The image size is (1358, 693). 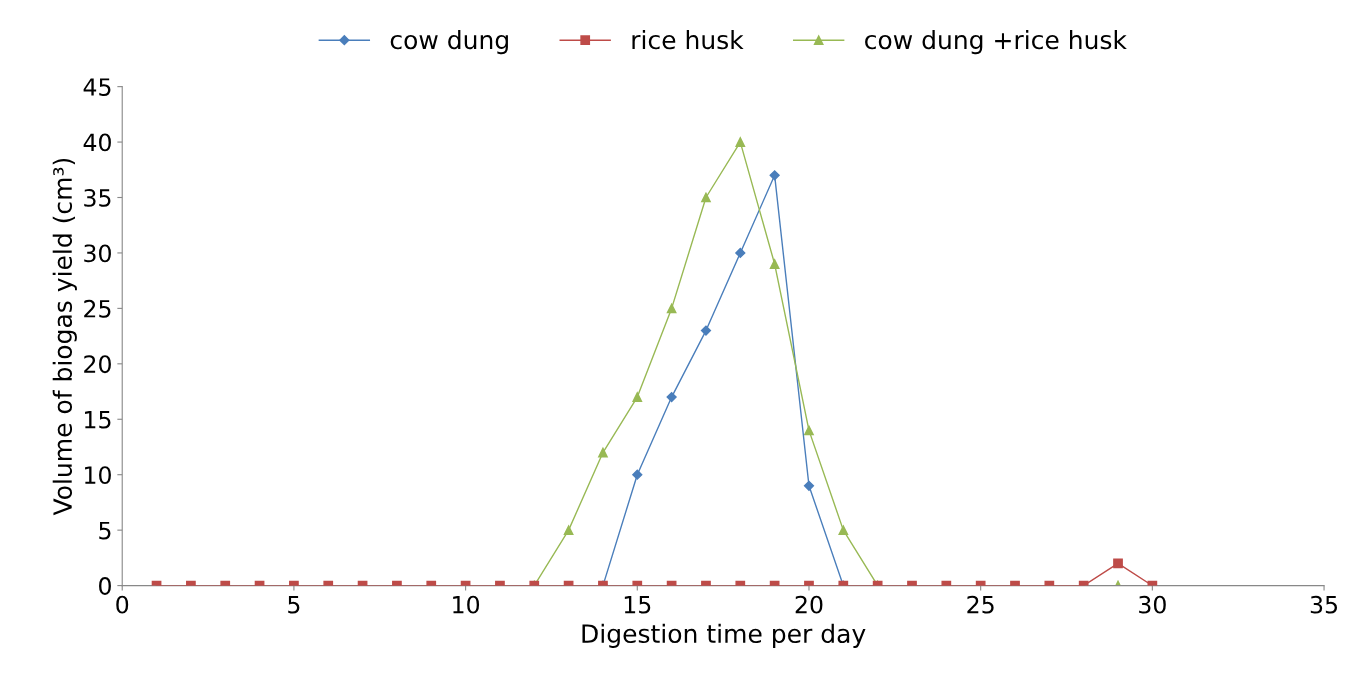 What do you see at coordinates (97, 308) in the screenshot?
I see `y-tick-label: 25` at bounding box center [97, 308].